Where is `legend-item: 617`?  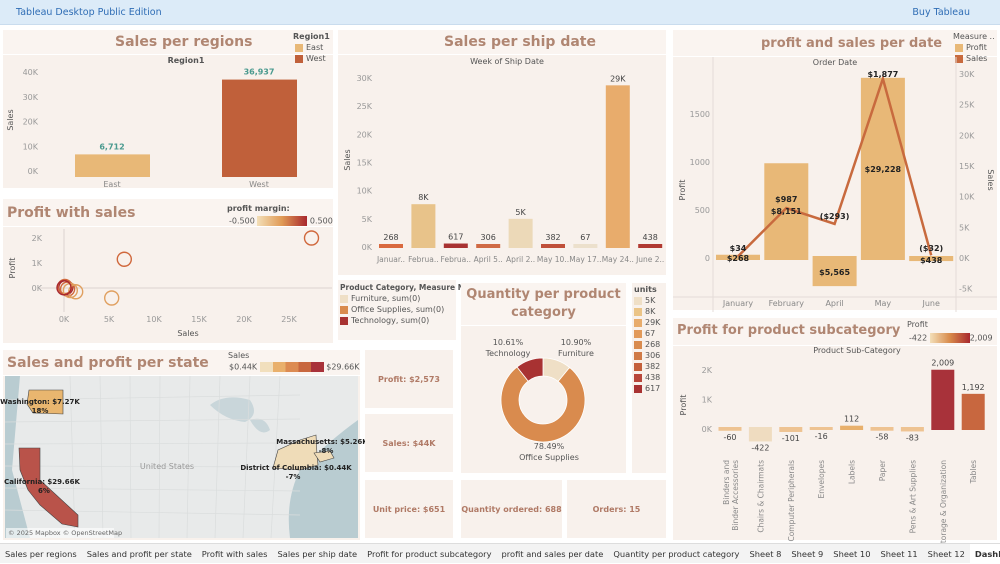
legend-item: 617 is located at coordinates (647, 388).